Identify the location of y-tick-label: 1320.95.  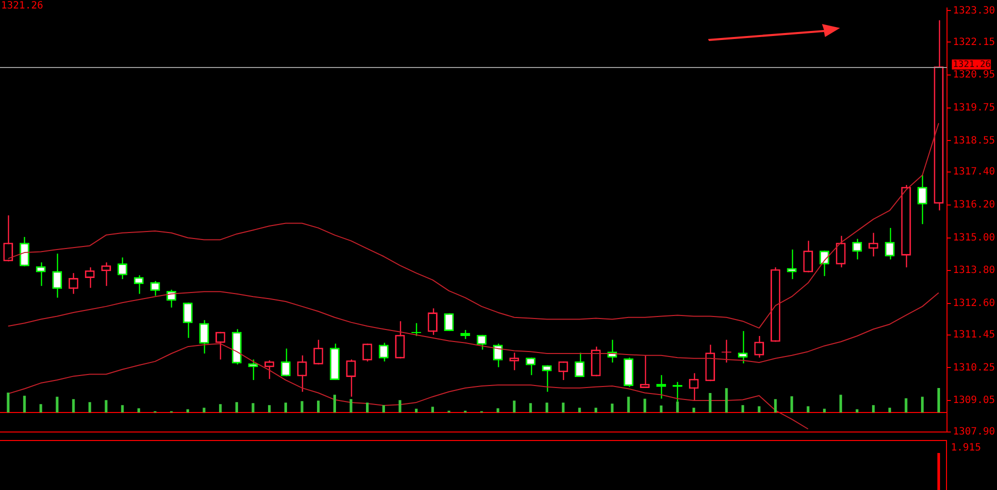
(974, 75).